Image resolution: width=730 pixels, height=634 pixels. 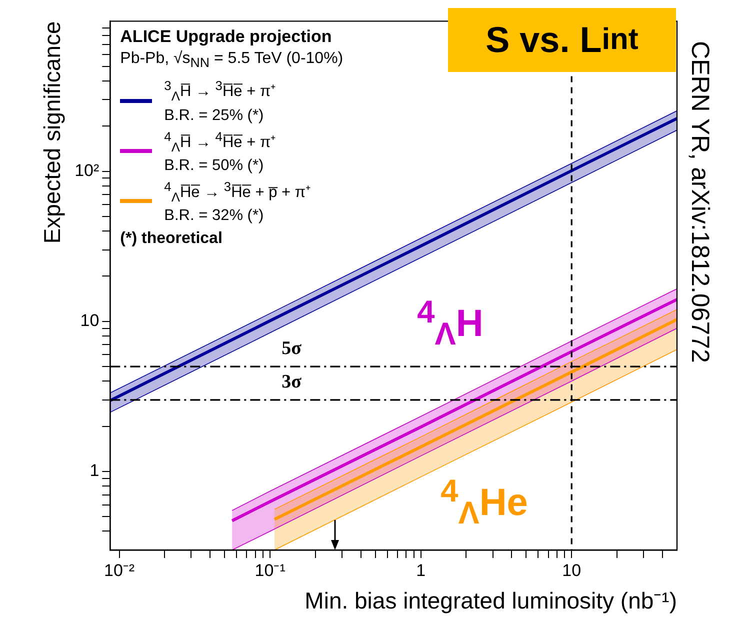 I want to click on annotation: (*) theoretical, so click(x=172, y=238).